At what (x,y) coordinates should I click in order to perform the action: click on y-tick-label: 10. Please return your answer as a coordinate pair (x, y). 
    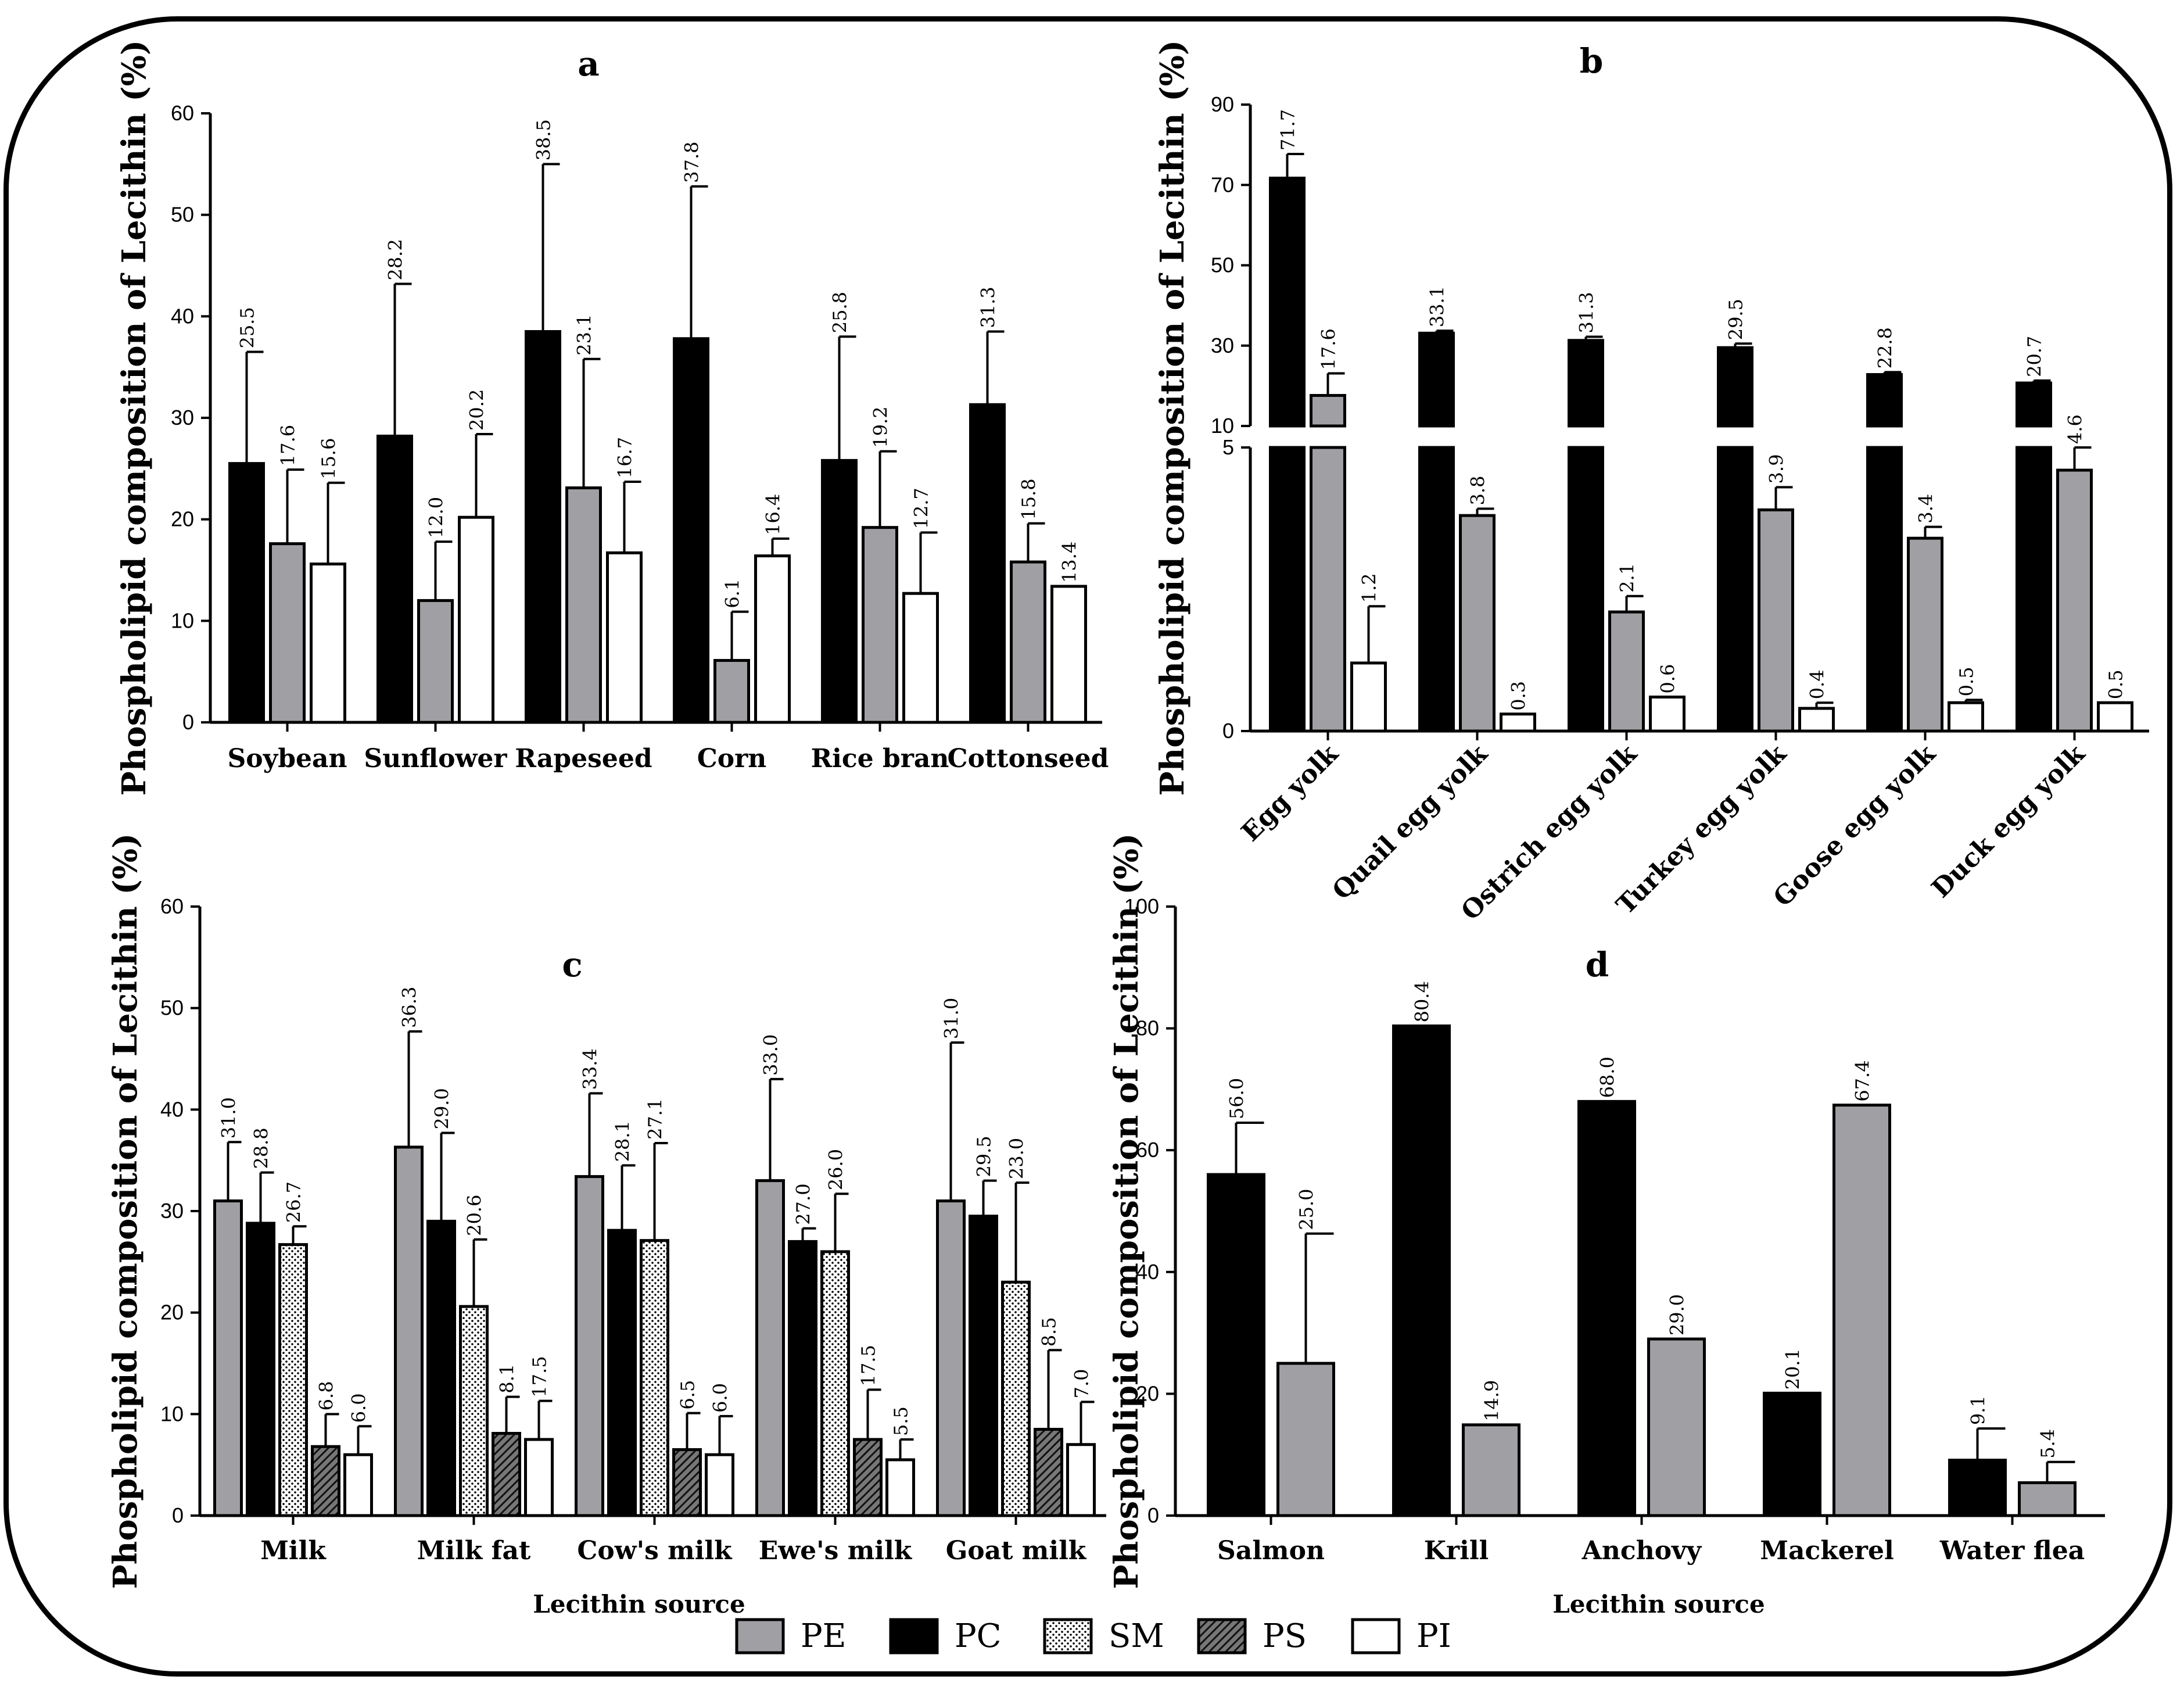
    Looking at the image, I should click on (1223, 426).